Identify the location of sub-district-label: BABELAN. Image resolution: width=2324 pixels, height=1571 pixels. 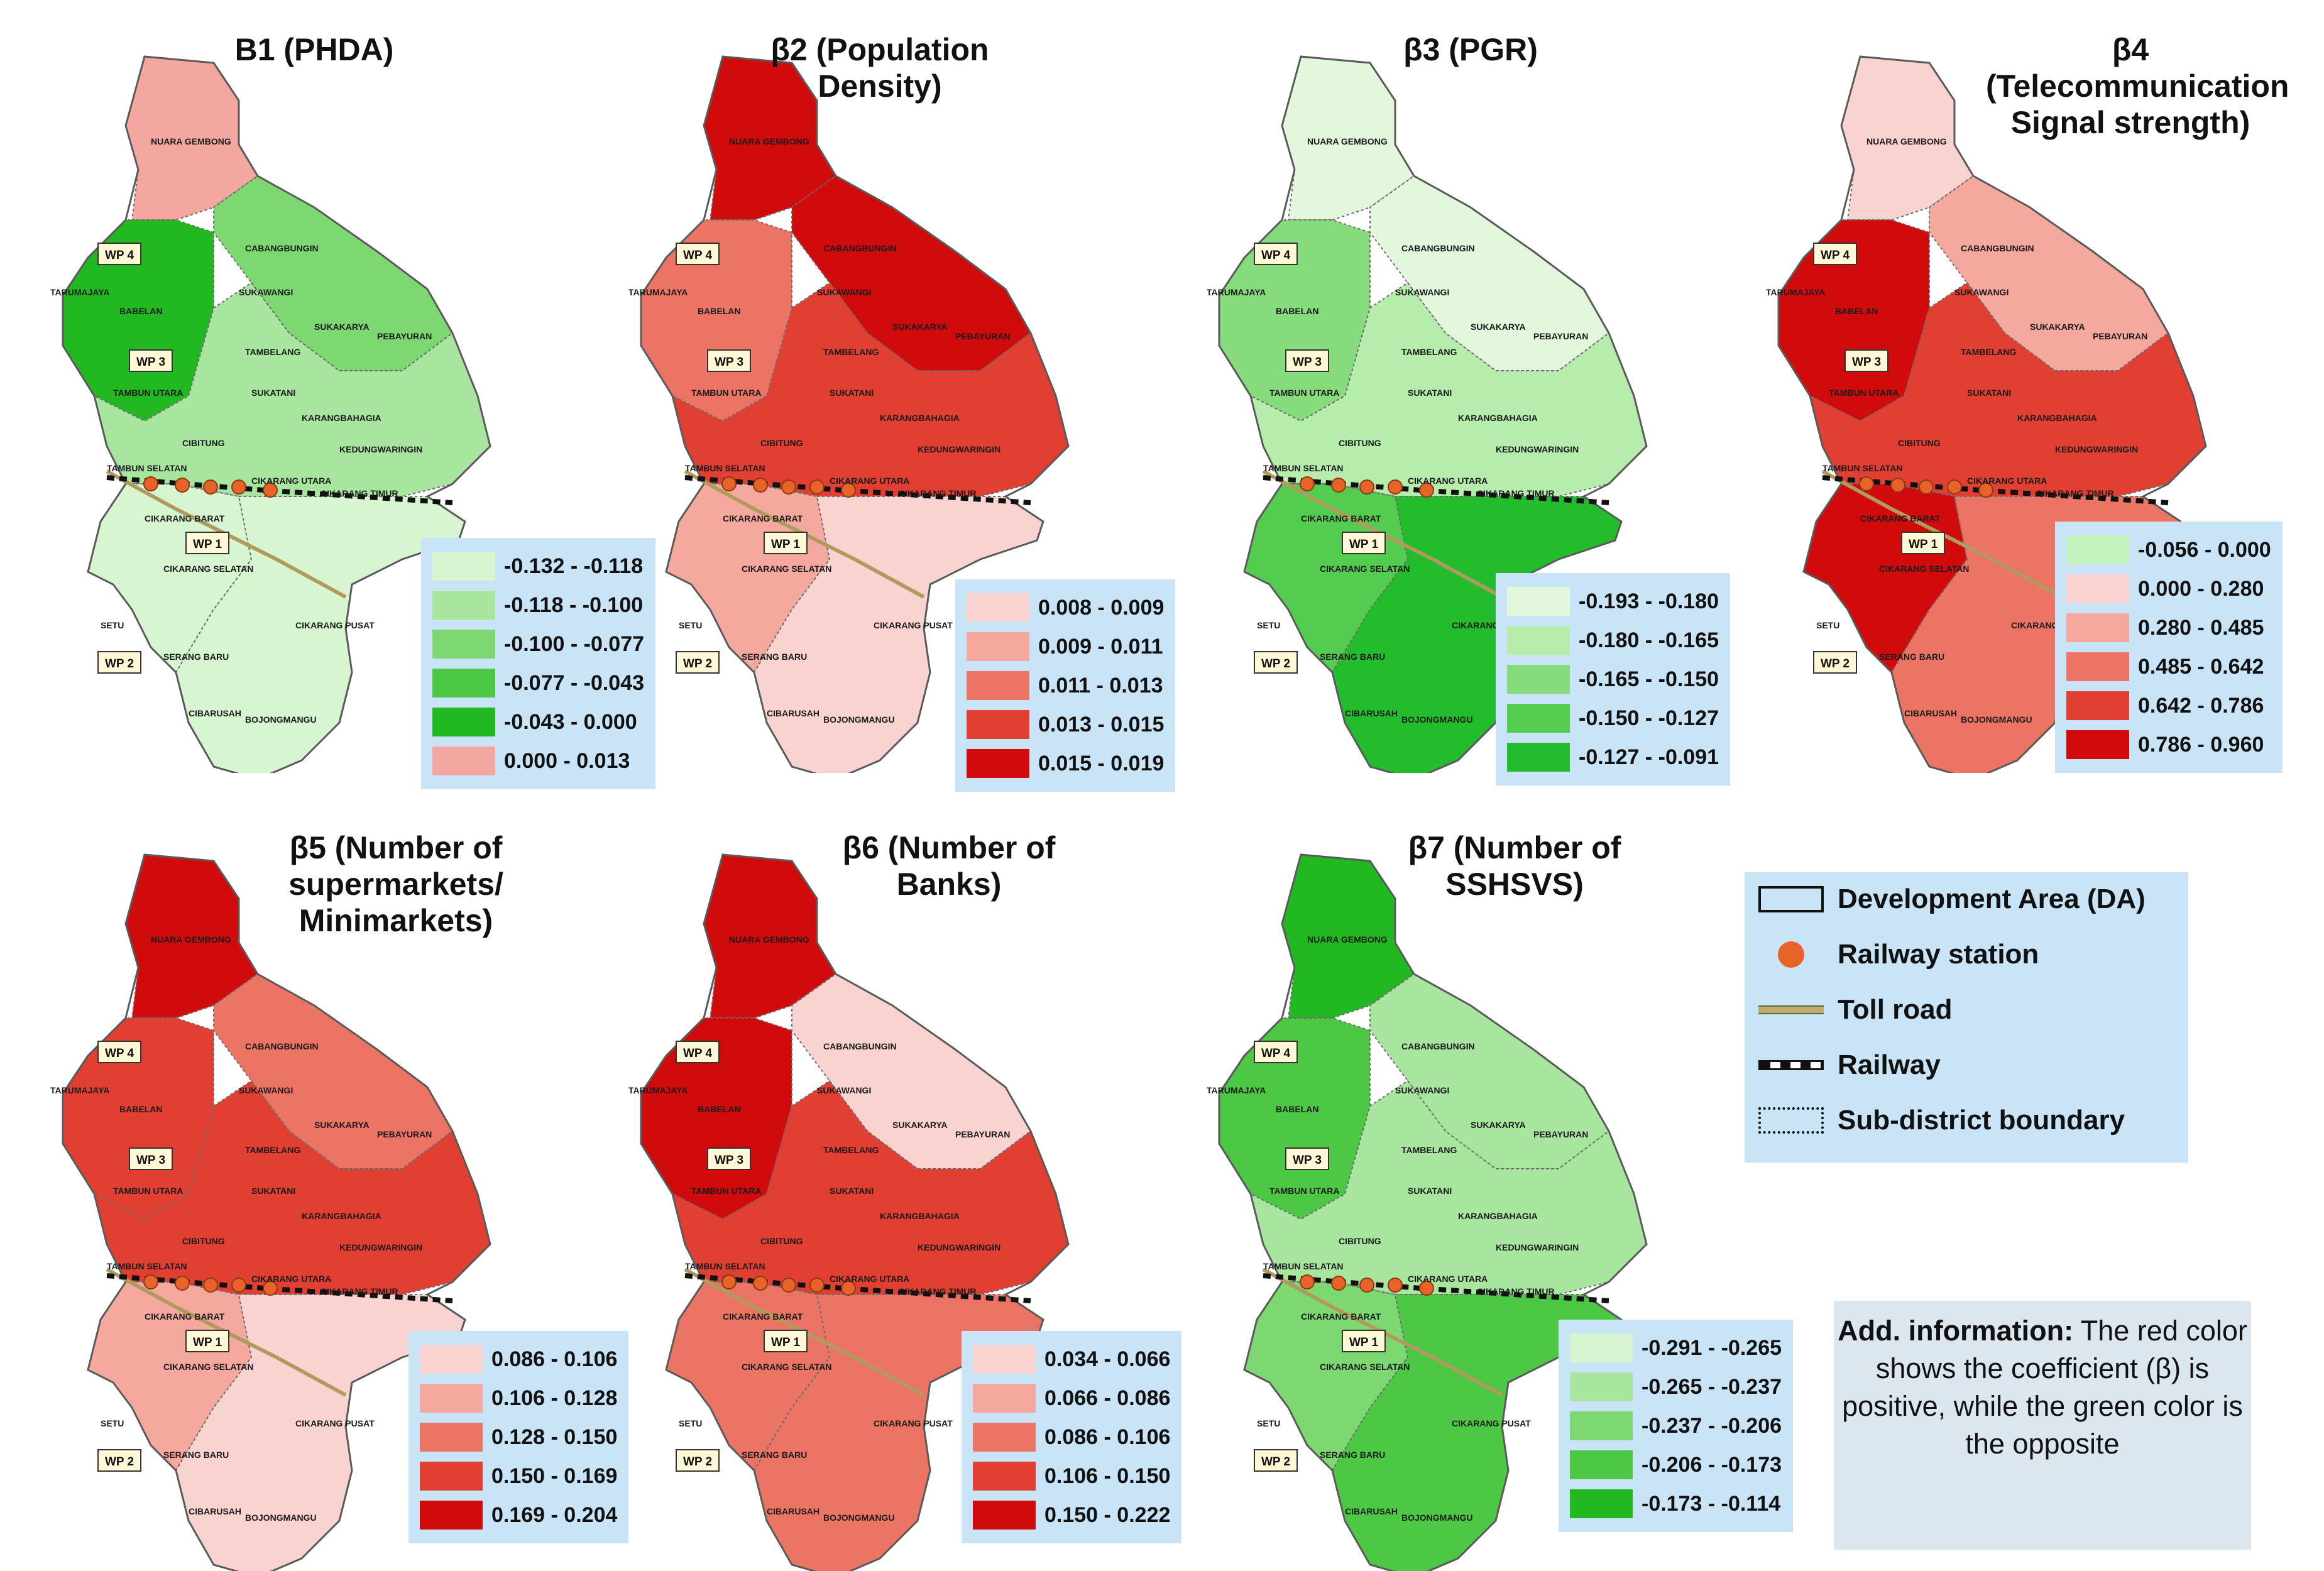
(1857, 311).